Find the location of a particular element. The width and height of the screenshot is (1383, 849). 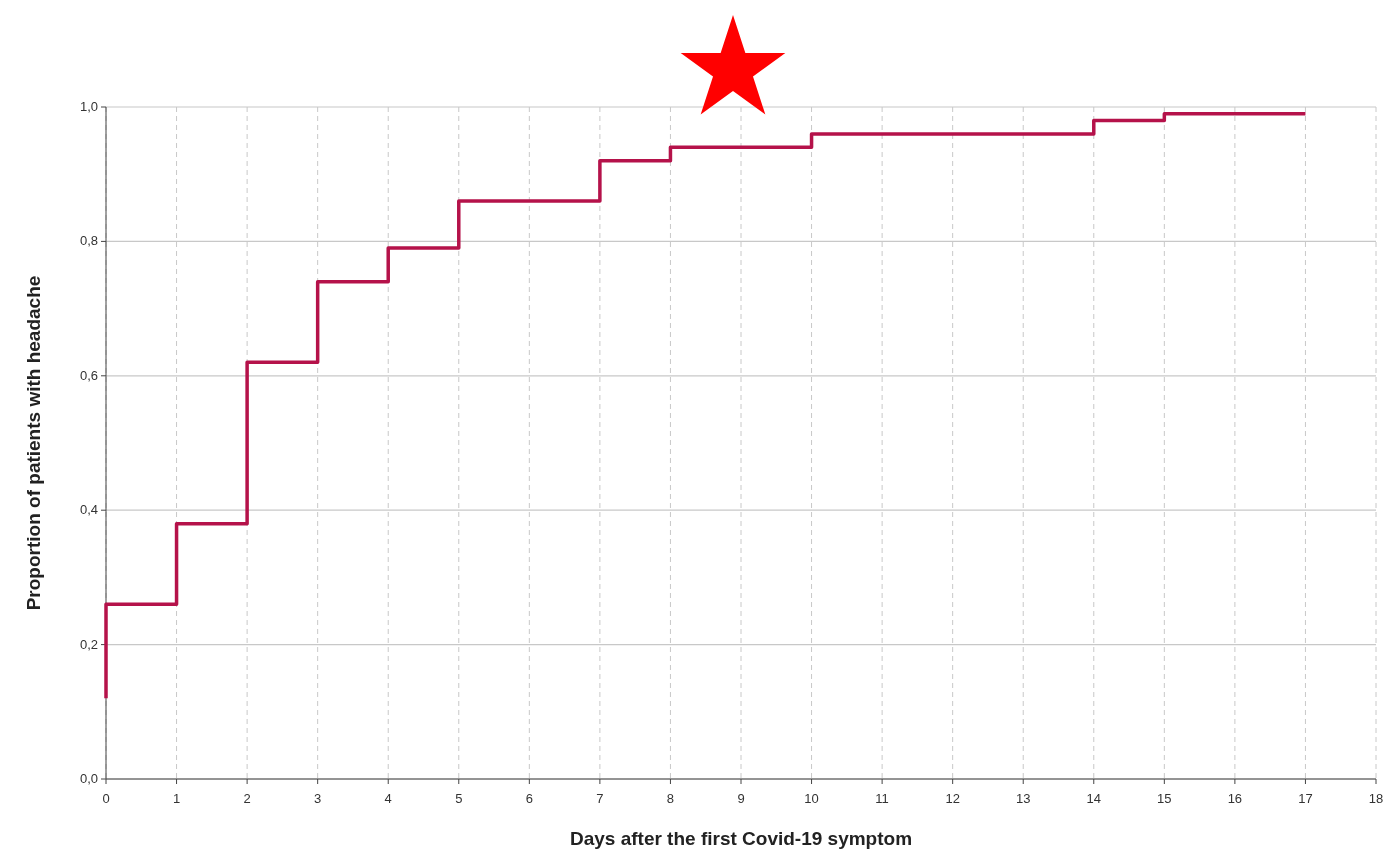

x-axis-title: Days after the first Covid-19 symptom is located at coordinates (741, 838).